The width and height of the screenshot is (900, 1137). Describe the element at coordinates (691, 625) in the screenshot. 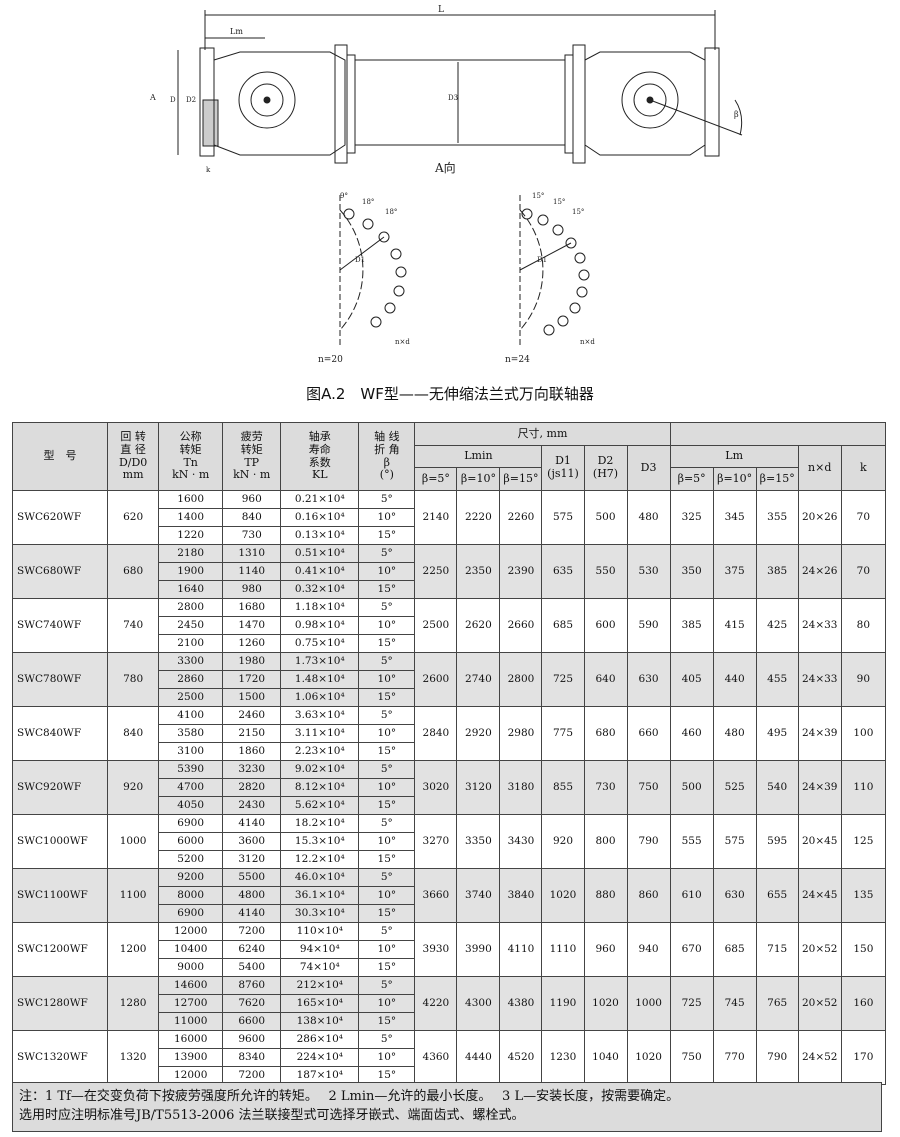

I see `lm-cell: 385` at that location.